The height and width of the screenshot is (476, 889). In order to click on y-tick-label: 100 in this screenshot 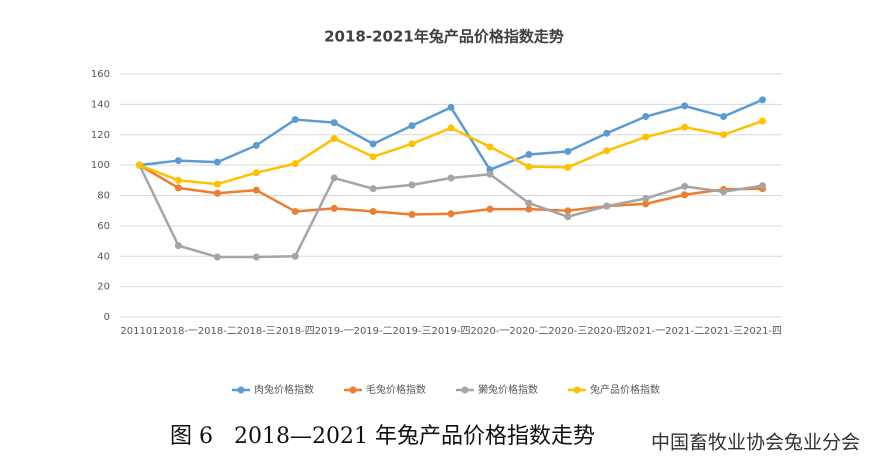, I will do `click(100, 165)`.